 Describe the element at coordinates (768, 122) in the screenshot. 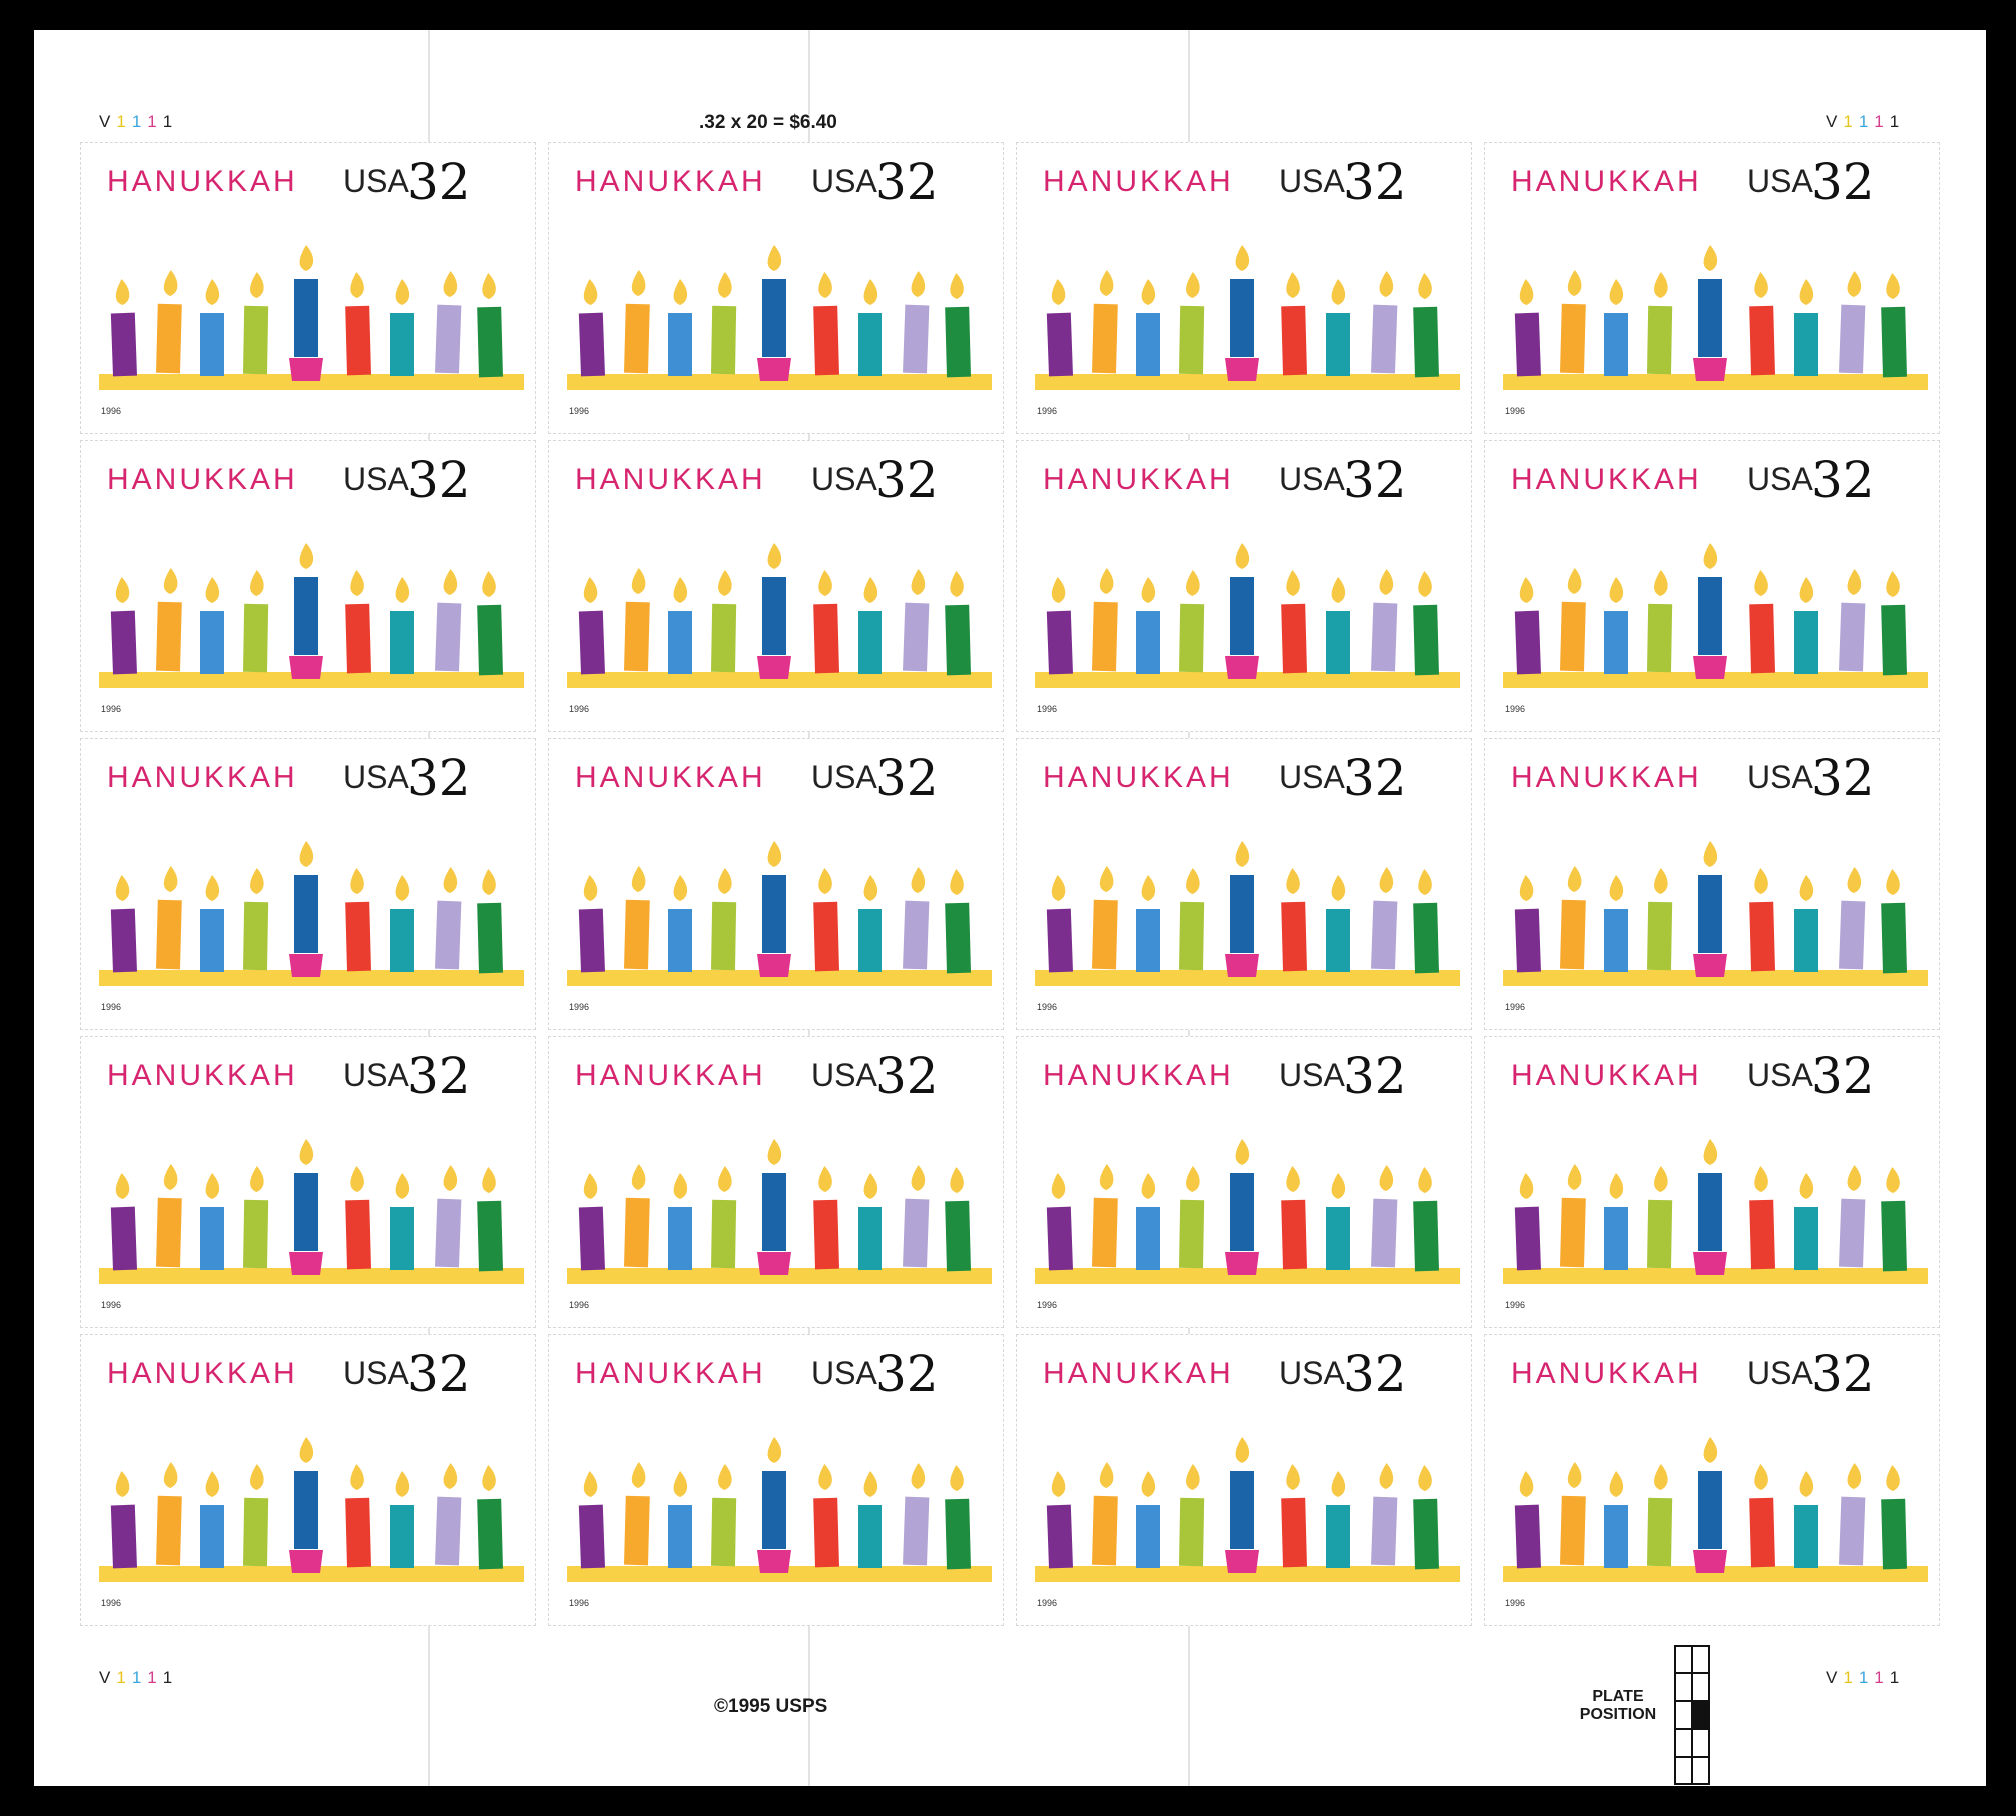

I see `price-note: .32 x 20 = $6.40` at that location.